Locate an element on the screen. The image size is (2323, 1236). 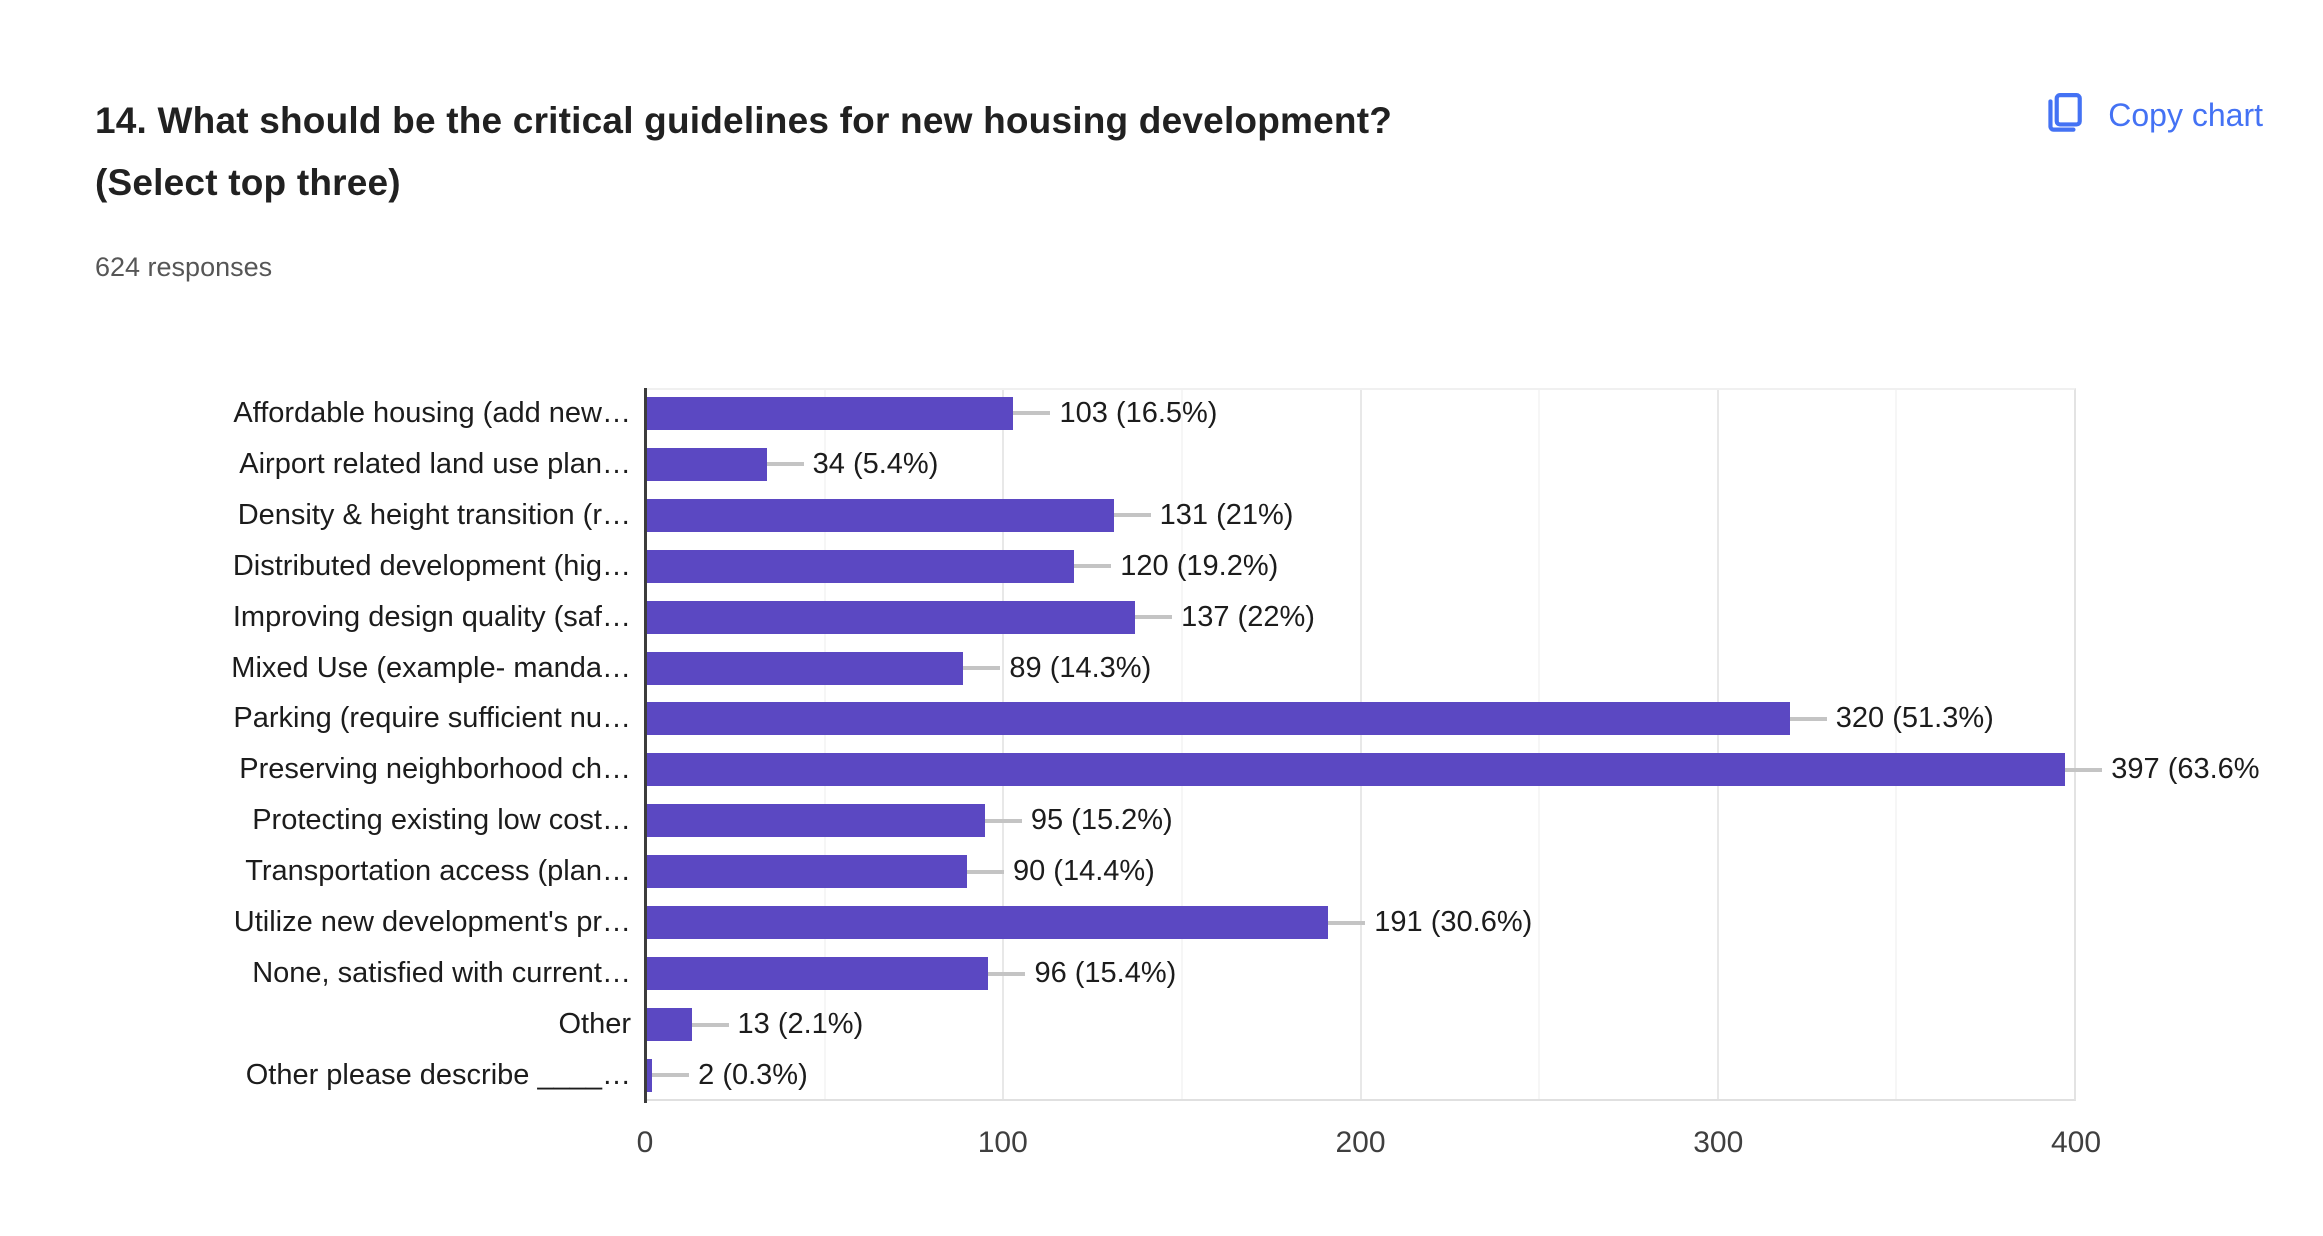
x-axis: 0 100 200 300 400 is located at coordinates (1369, 1147).